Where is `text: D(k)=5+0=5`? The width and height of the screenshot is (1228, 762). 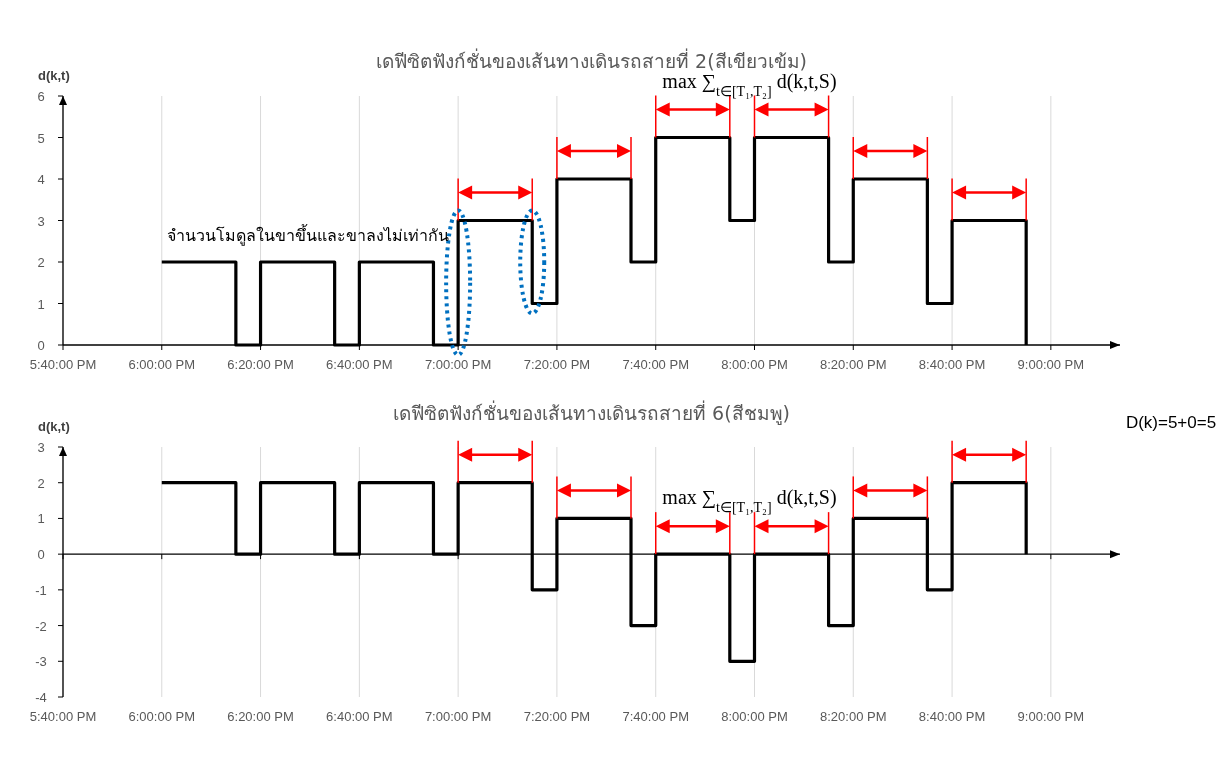
text: D(k)=5+0=5 is located at coordinates (1171, 422).